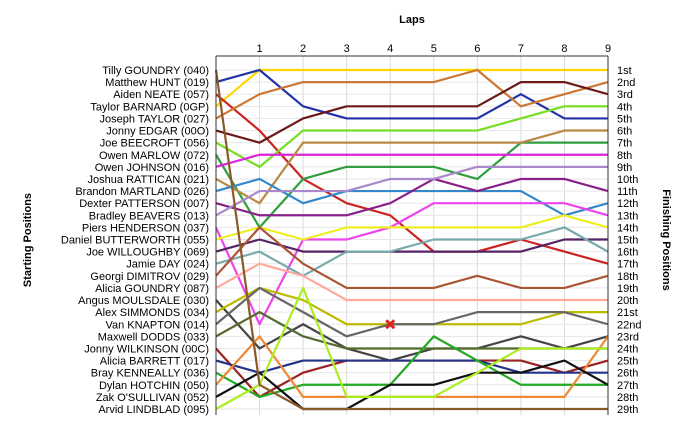 The height and width of the screenshot is (440, 700). I want to click on finishing-position-label: 12th, so click(627, 204).